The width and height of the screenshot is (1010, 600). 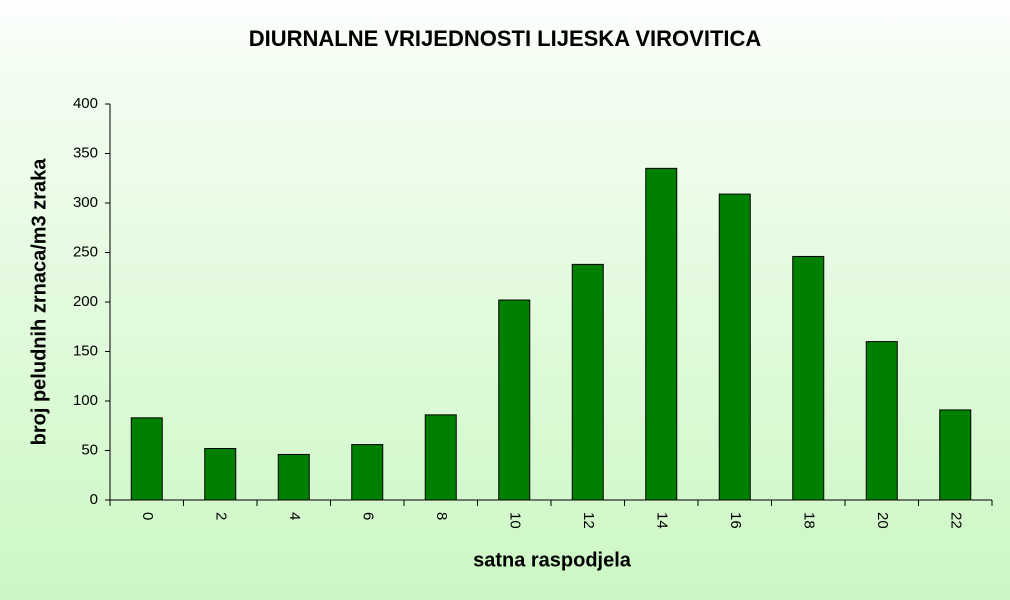 What do you see at coordinates (89, 449) in the screenshot?
I see `y-tick-label: 50` at bounding box center [89, 449].